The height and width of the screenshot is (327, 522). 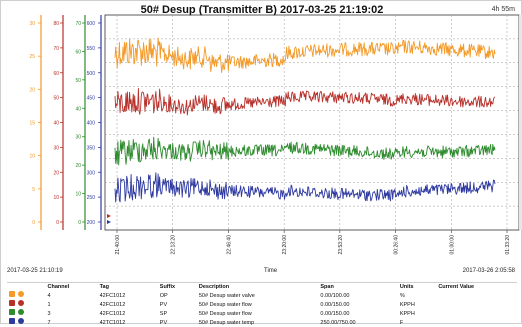 I want to click on legend-channel: 4, so click(x=49, y=295).